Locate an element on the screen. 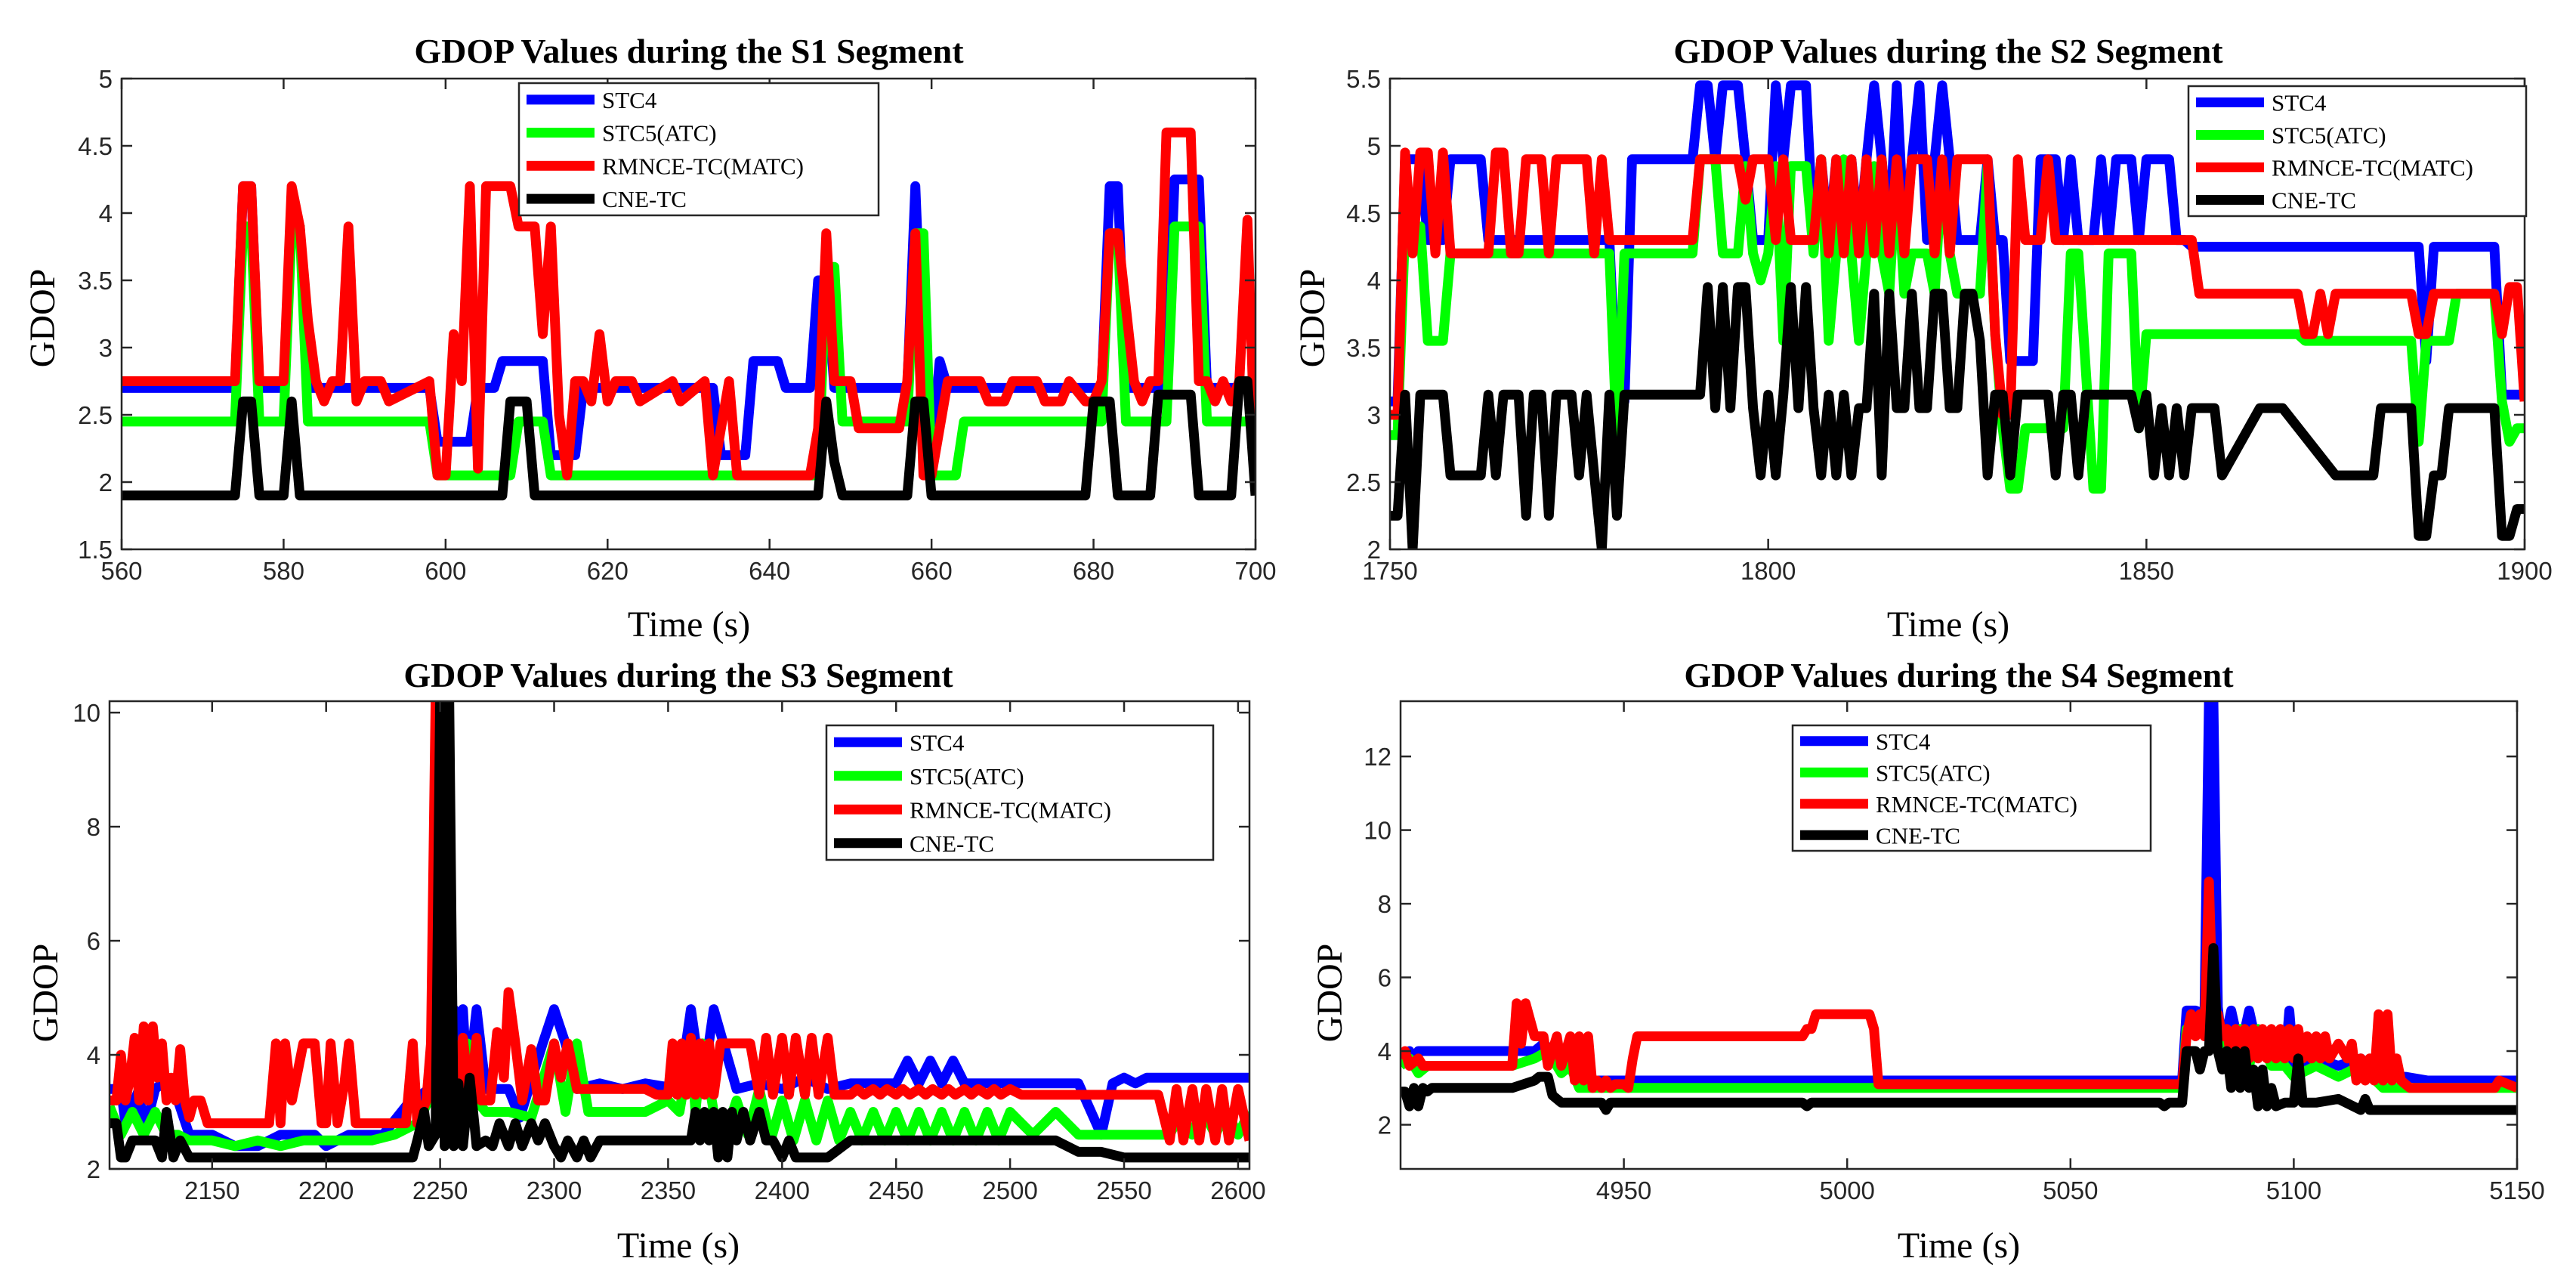 The width and height of the screenshot is (2576, 1280). x-tick-label: 5100 is located at coordinates (2293, 1190).